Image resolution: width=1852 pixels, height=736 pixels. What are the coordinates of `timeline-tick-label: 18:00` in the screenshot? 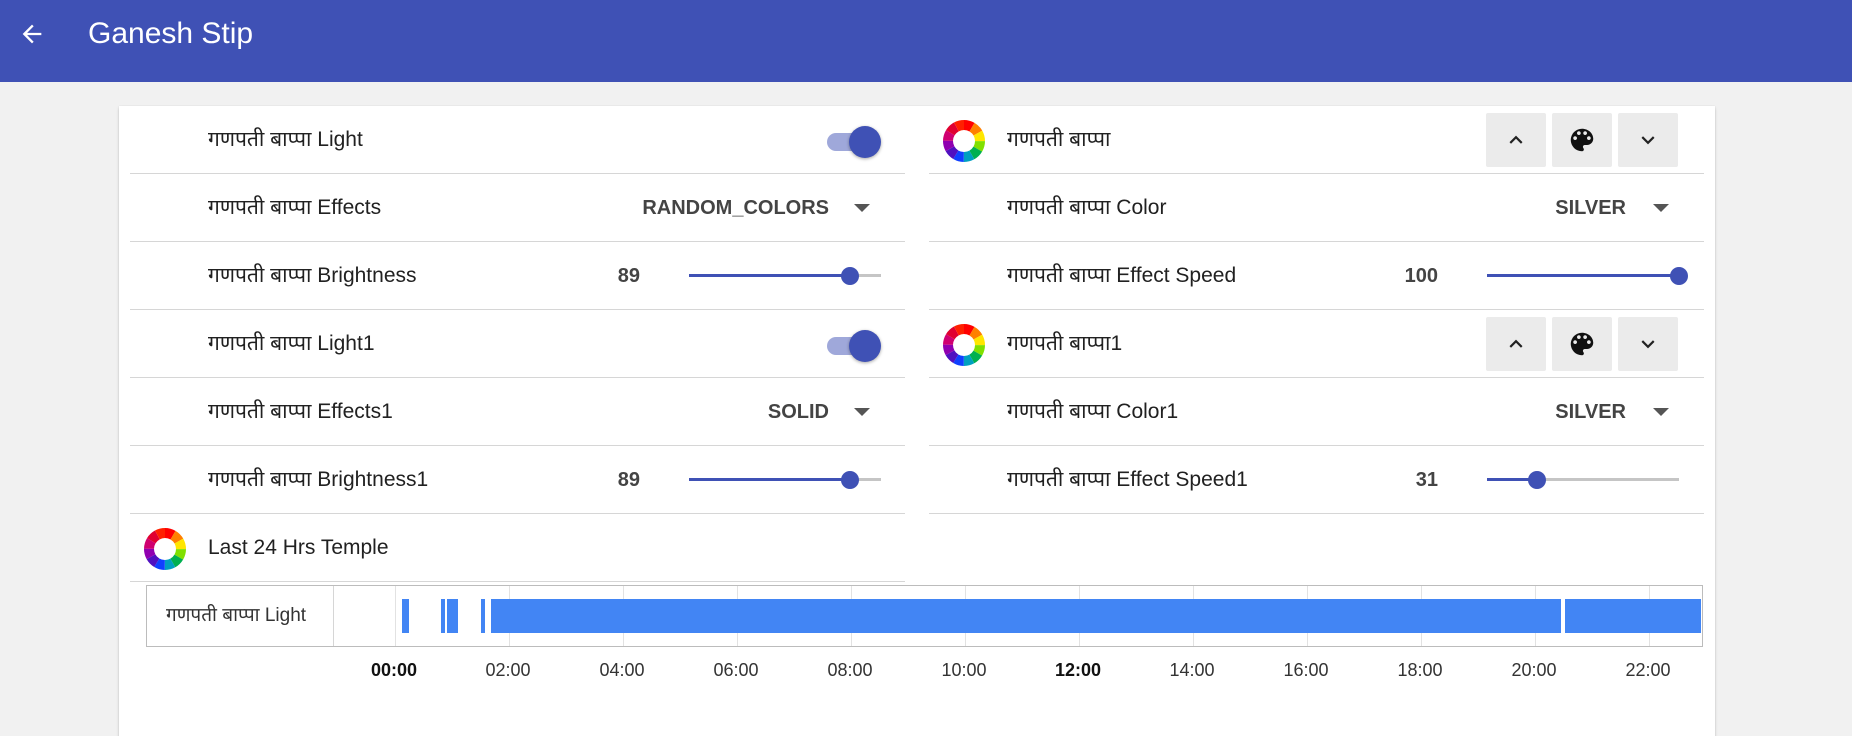 It's located at (1420, 670).